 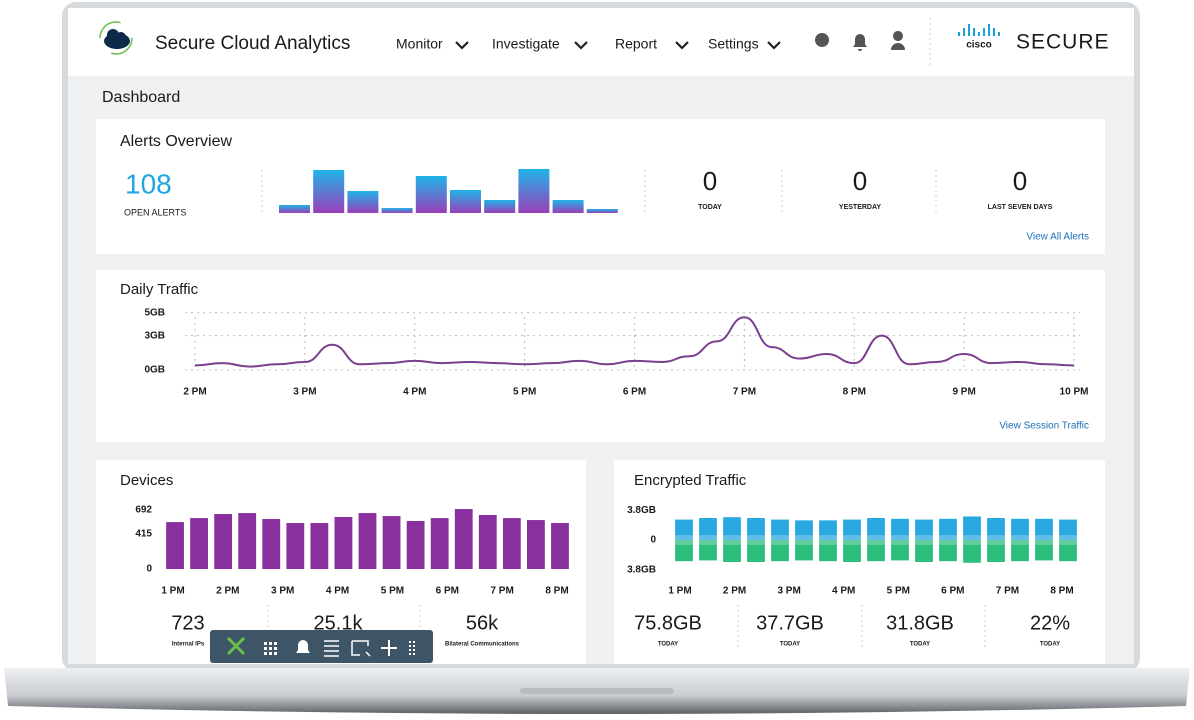 I want to click on user-icon, so click(x=898, y=40).